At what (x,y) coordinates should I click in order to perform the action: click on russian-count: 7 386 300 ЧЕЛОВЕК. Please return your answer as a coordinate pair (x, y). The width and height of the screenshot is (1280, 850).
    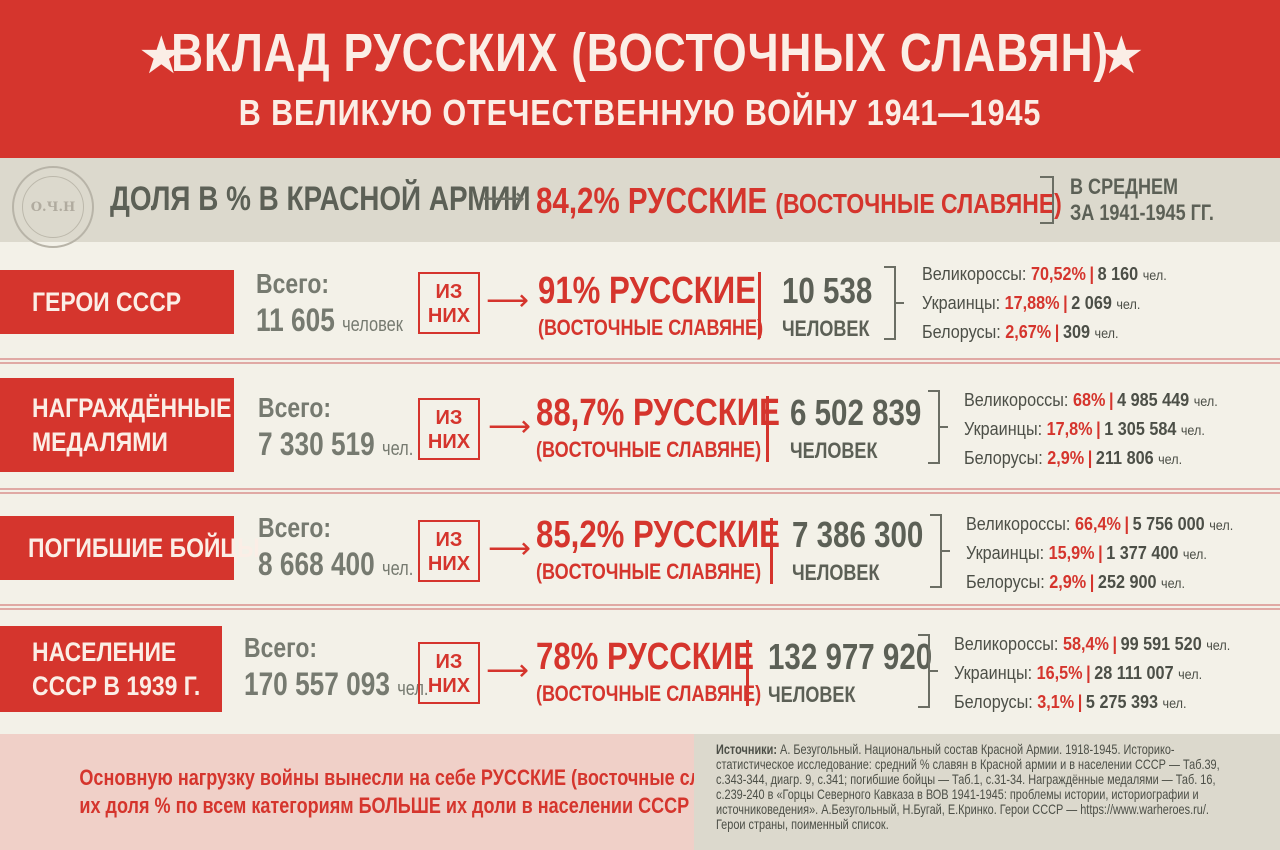
    Looking at the image, I should click on (858, 549).